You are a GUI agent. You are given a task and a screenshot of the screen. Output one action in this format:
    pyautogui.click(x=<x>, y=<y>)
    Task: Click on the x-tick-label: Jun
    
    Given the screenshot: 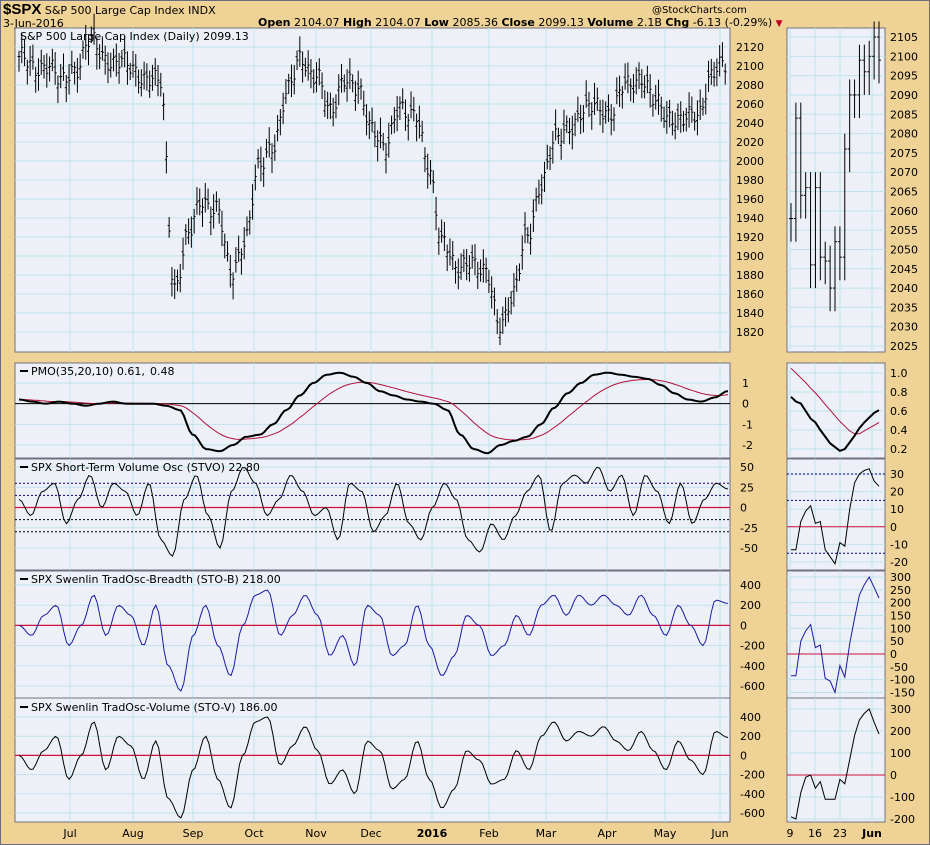 What is the action you would take?
    pyautogui.click(x=719, y=833)
    